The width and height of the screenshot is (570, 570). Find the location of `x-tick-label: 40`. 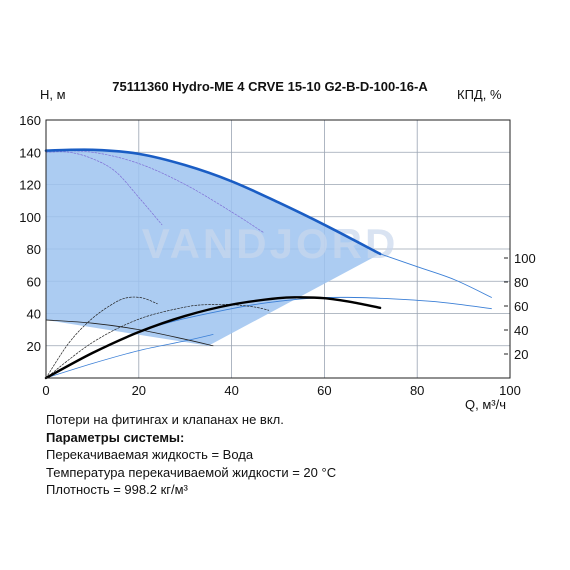

x-tick-label: 40 is located at coordinates (231, 390).